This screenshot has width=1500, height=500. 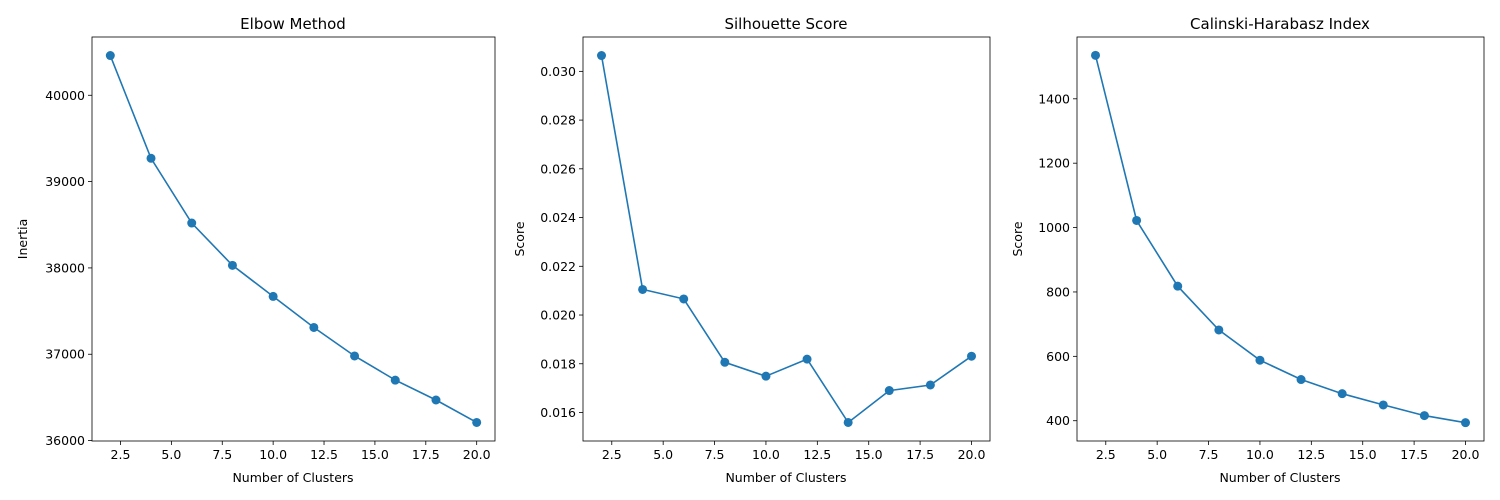 What do you see at coordinates (785, 24) in the screenshot?
I see `chart-title: Silhouette Score` at bounding box center [785, 24].